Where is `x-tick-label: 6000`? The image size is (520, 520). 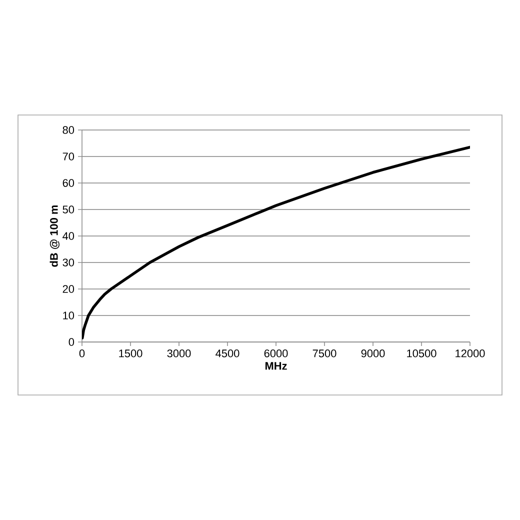 x-tick-label: 6000 is located at coordinates (276, 354).